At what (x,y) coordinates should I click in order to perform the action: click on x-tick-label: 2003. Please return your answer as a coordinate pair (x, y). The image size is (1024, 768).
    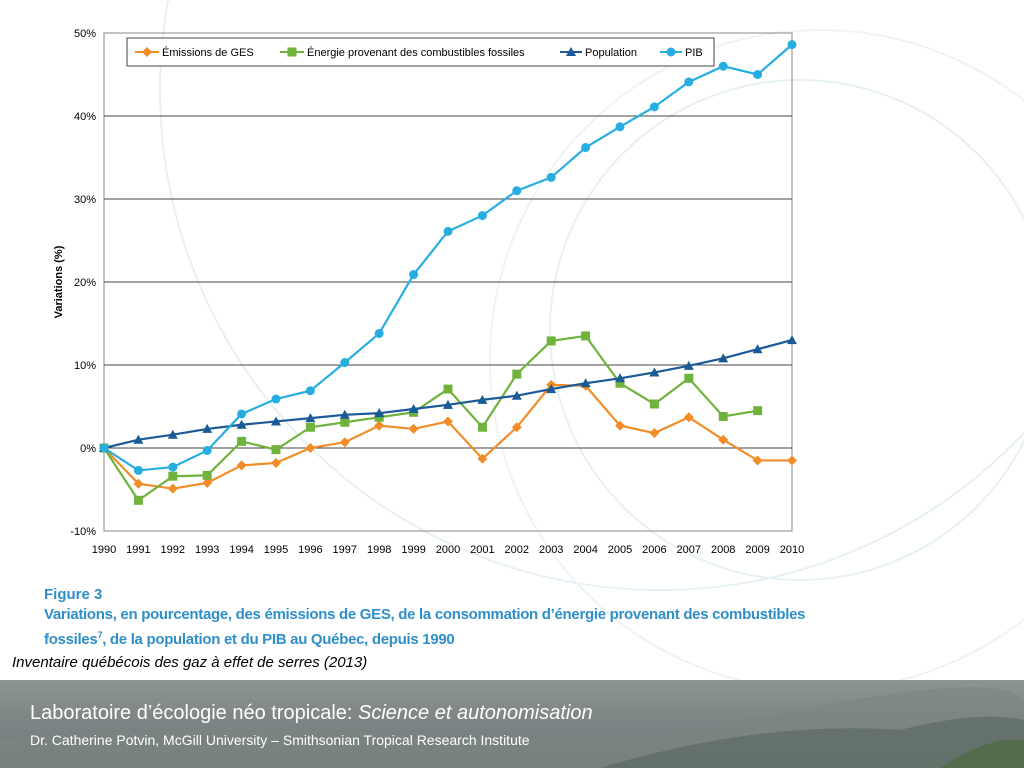
    Looking at the image, I should click on (551, 550).